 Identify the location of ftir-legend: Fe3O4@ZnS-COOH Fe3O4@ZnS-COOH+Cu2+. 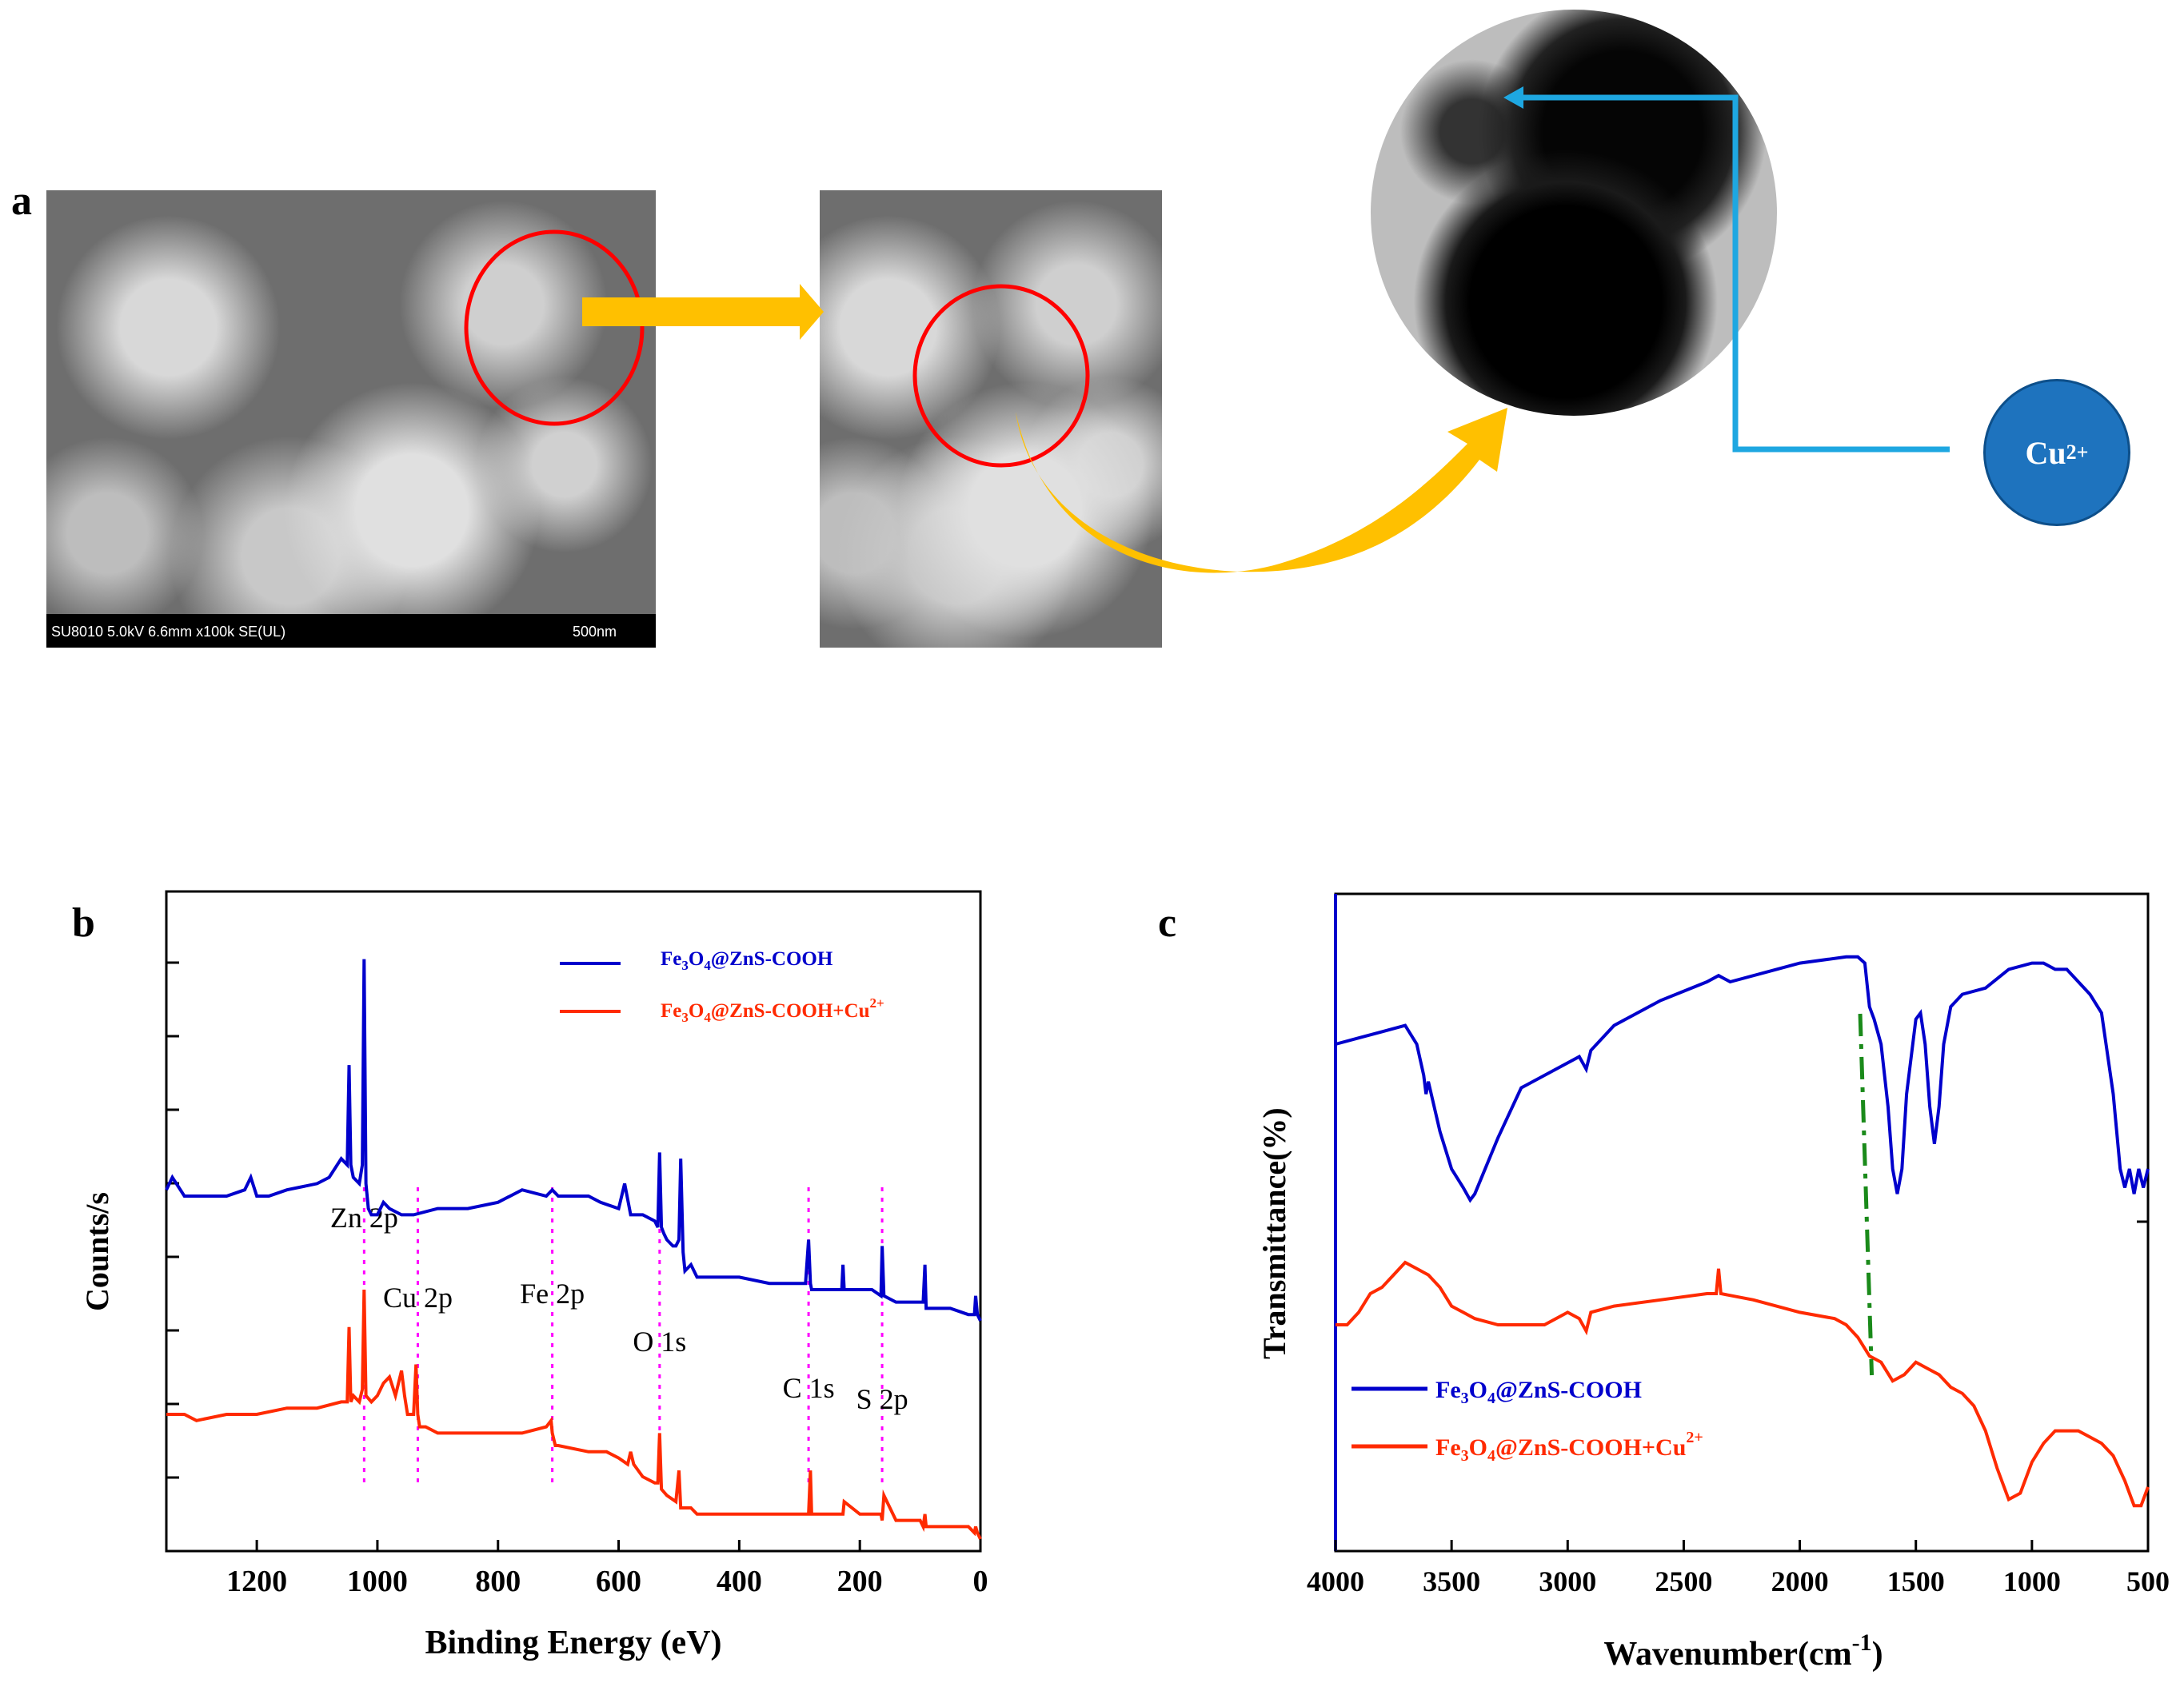
(1528, 1421).